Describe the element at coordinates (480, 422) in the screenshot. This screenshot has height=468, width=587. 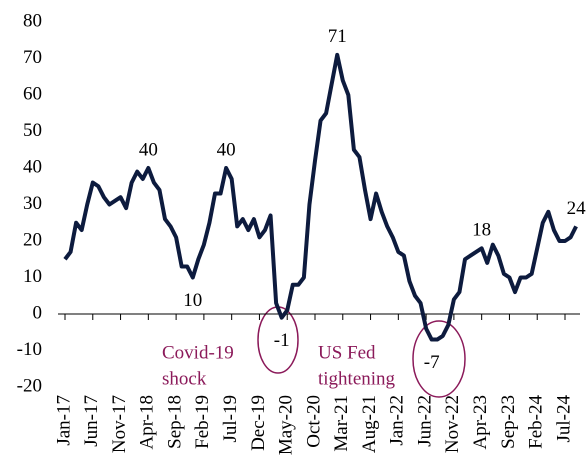
I see `x-tick-label: Apr-23` at that location.